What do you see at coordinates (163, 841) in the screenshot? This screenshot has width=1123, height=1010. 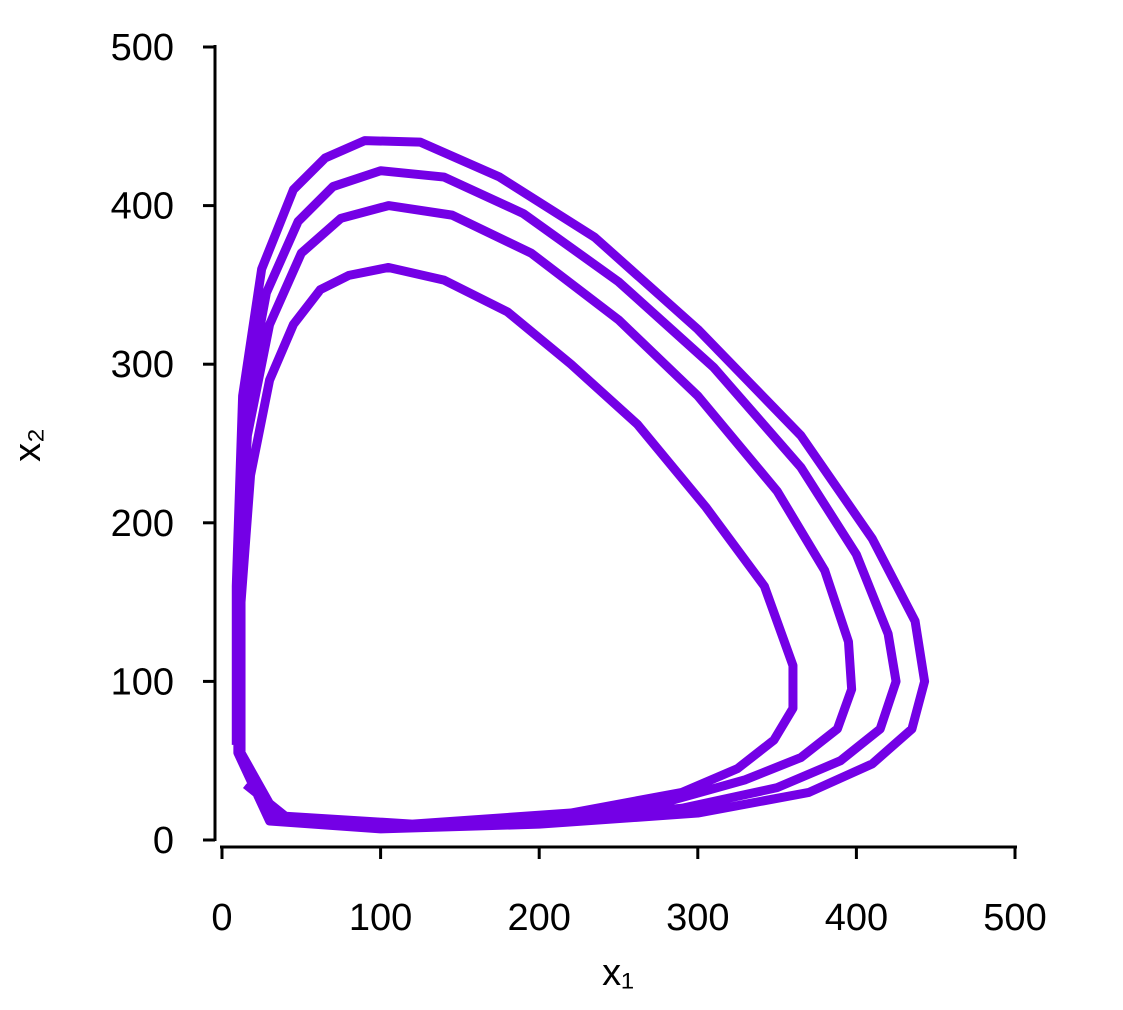 I see `y-tick-label: 0` at bounding box center [163, 841].